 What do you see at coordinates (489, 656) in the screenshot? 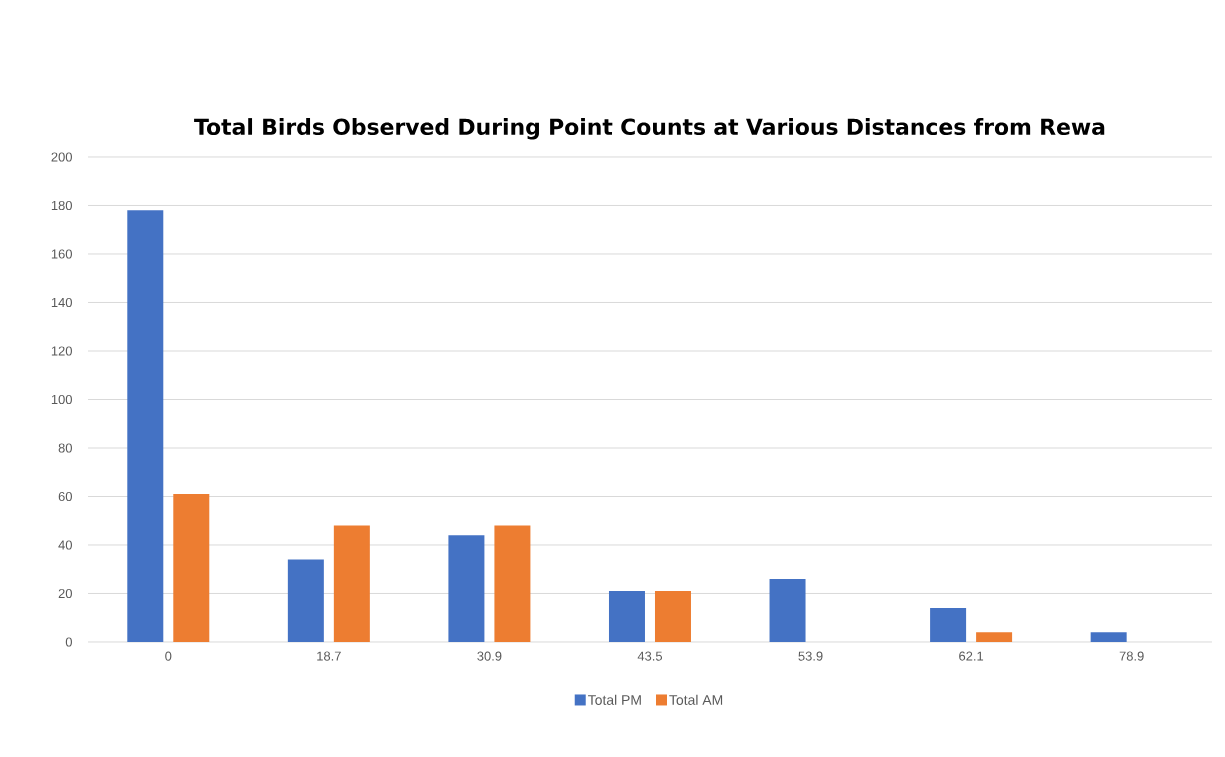
I see `x-tick-label: 30.9` at bounding box center [489, 656].